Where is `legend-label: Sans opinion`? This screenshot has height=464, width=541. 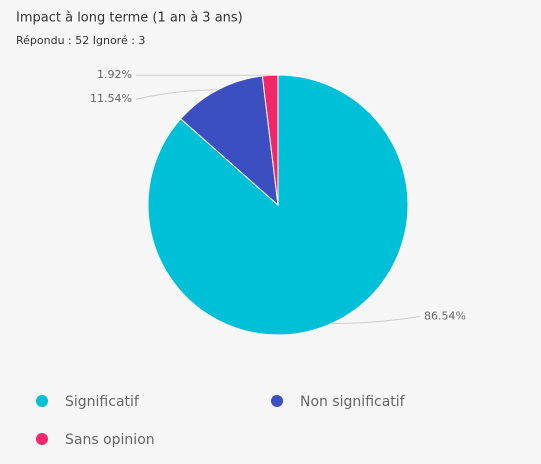
legend-label: Sans opinion is located at coordinates (110, 440).